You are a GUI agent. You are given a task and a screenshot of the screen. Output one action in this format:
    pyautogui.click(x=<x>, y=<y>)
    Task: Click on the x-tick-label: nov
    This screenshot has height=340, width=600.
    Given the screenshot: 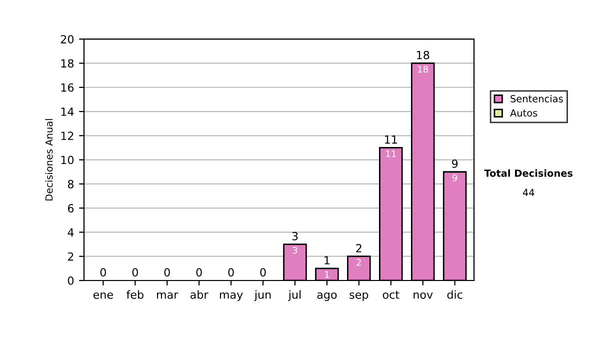 What is the action you would take?
    pyautogui.click(x=423, y=295)
    